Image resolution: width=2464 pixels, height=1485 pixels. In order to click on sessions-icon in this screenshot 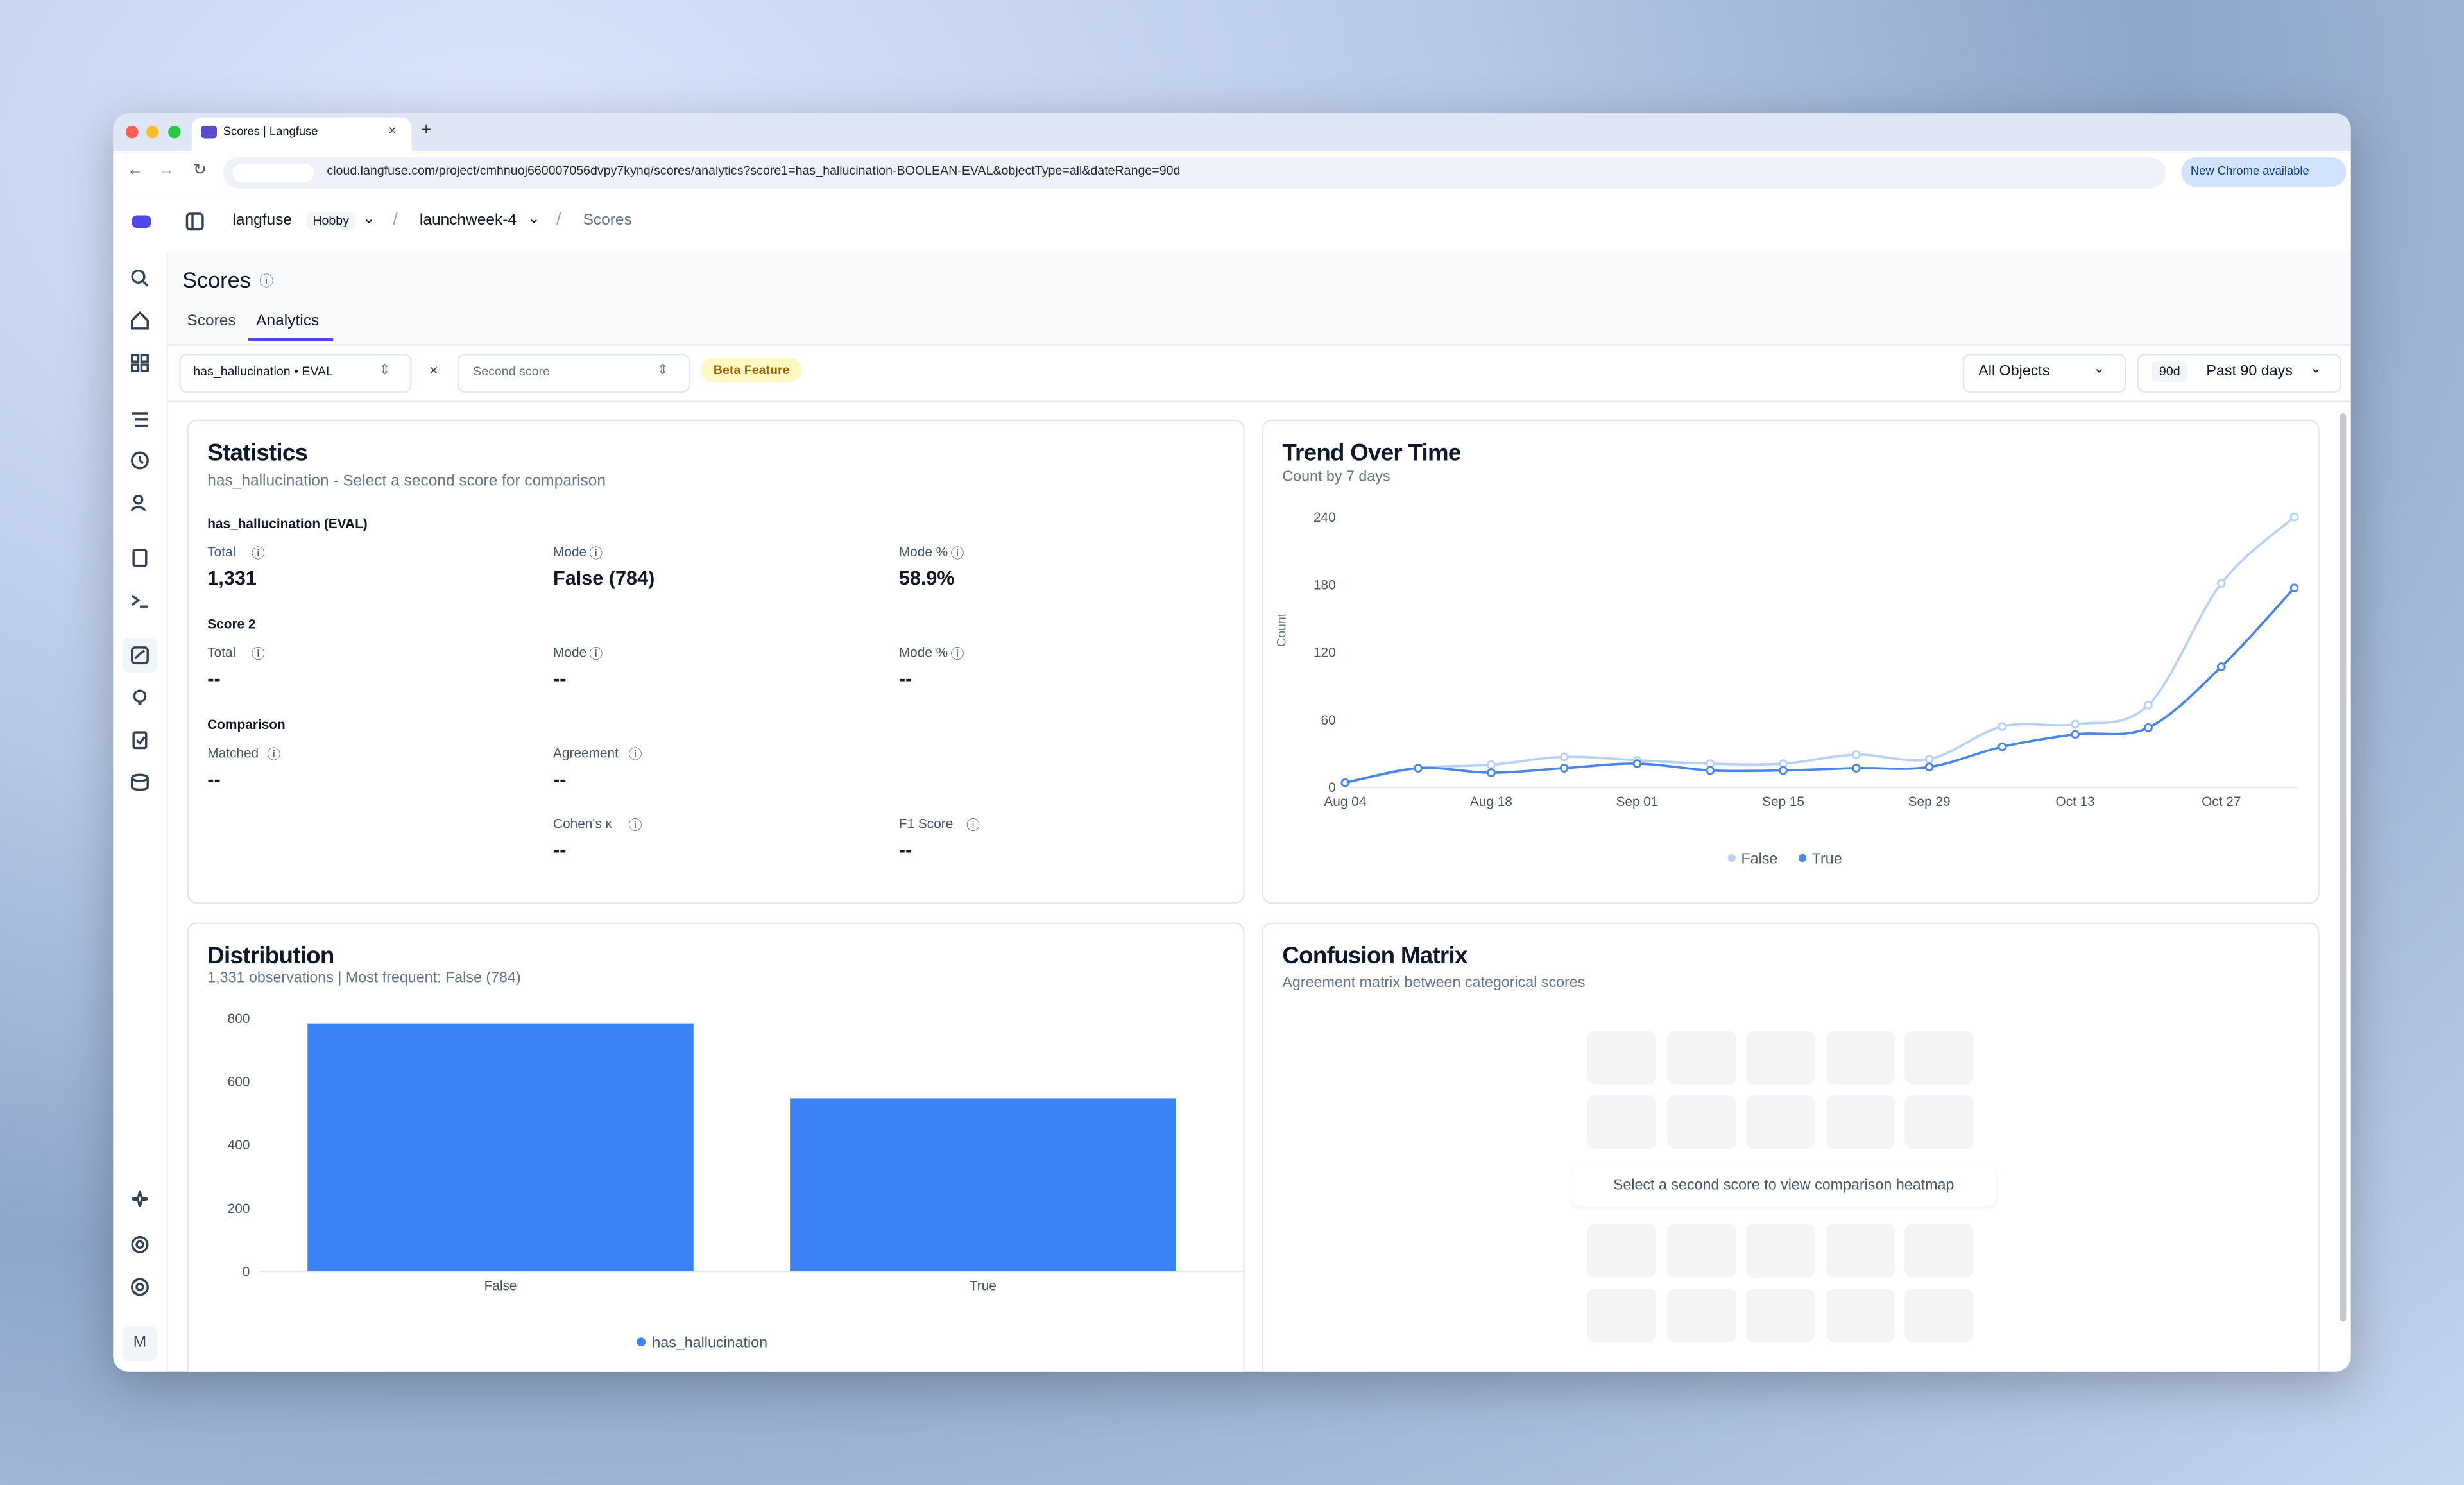, I will do `click(140, 460)`.